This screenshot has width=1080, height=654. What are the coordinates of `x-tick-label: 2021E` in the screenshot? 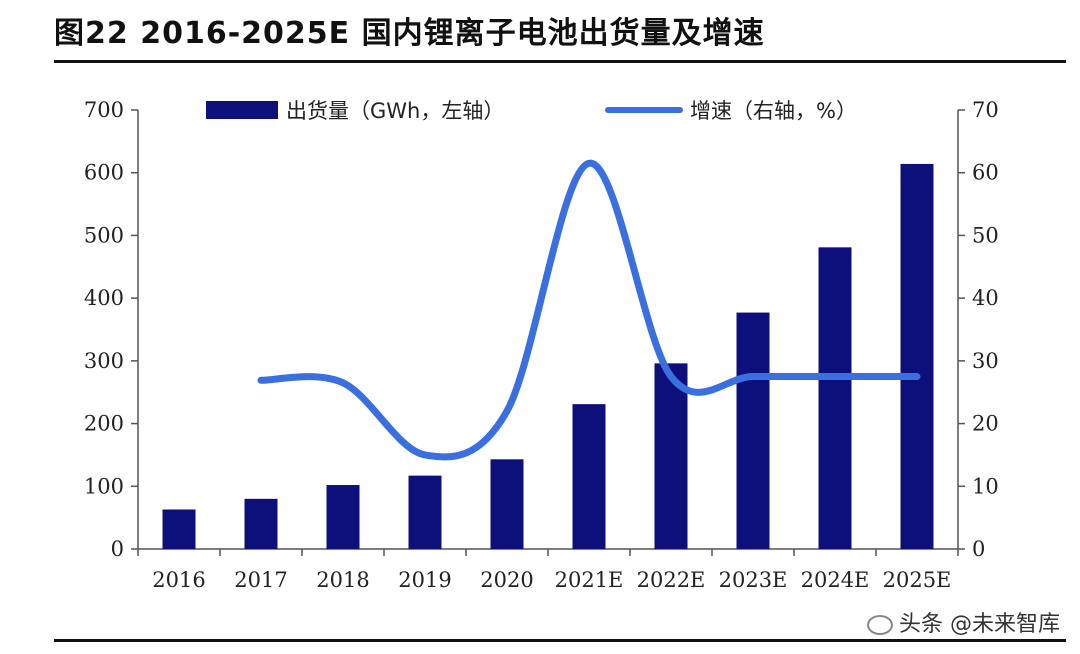 It's located at (589, 580).